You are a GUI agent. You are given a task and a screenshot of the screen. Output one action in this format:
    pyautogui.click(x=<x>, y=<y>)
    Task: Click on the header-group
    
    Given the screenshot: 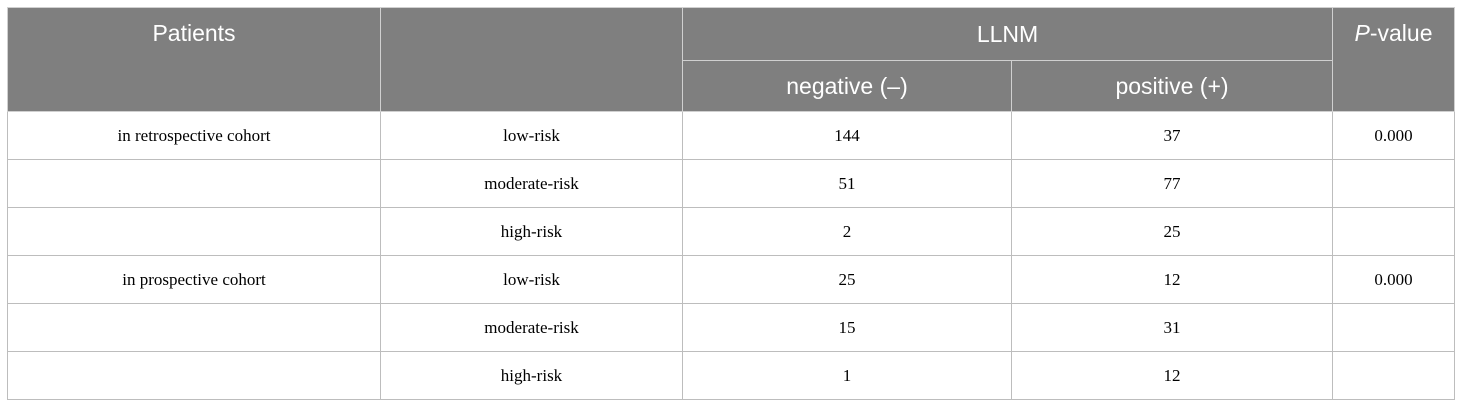 What is the action you would take?
    pyautogui.click(x=531, y=59)
    